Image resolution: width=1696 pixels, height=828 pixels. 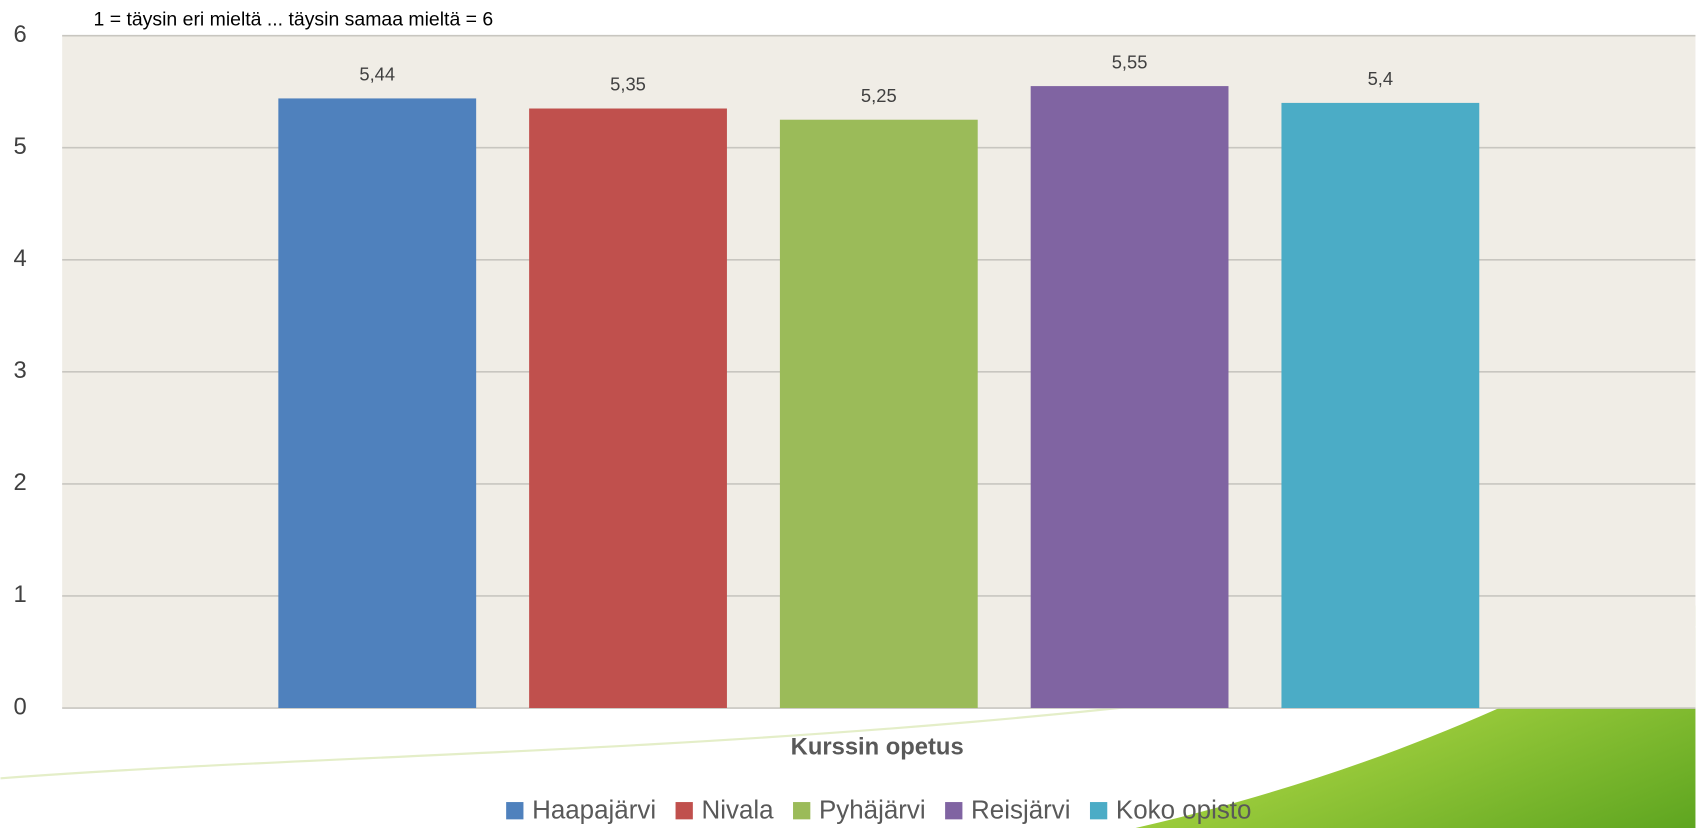 What do you see at coordinates (879, 95) in the screenshot?
I see `data-label: 5,25` at bounding box center [879, 95].